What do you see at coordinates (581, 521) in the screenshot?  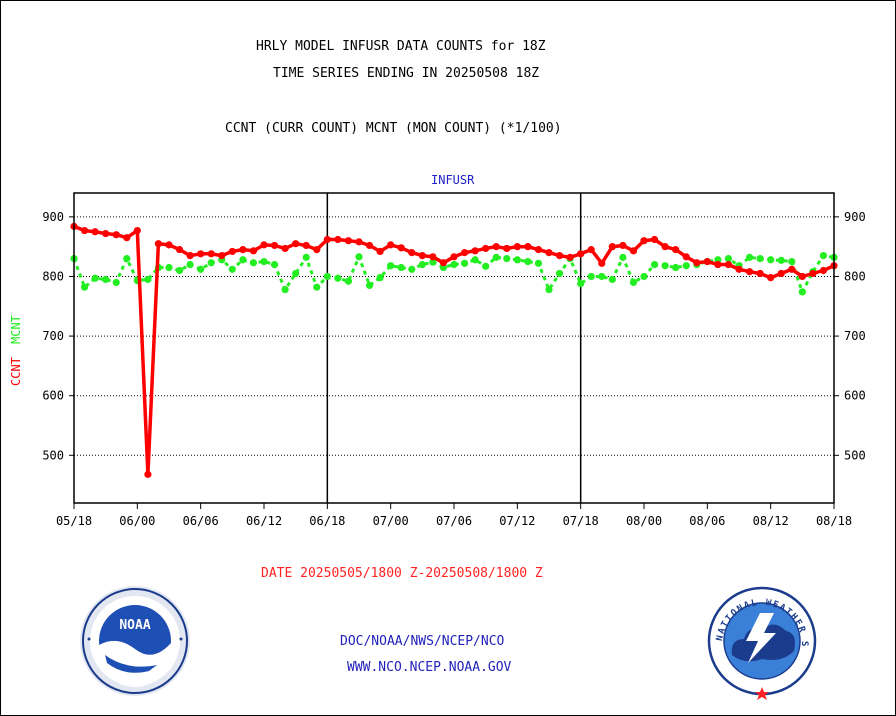 I see `x-tick-label: 07/18` at bounding box center [581, 521].